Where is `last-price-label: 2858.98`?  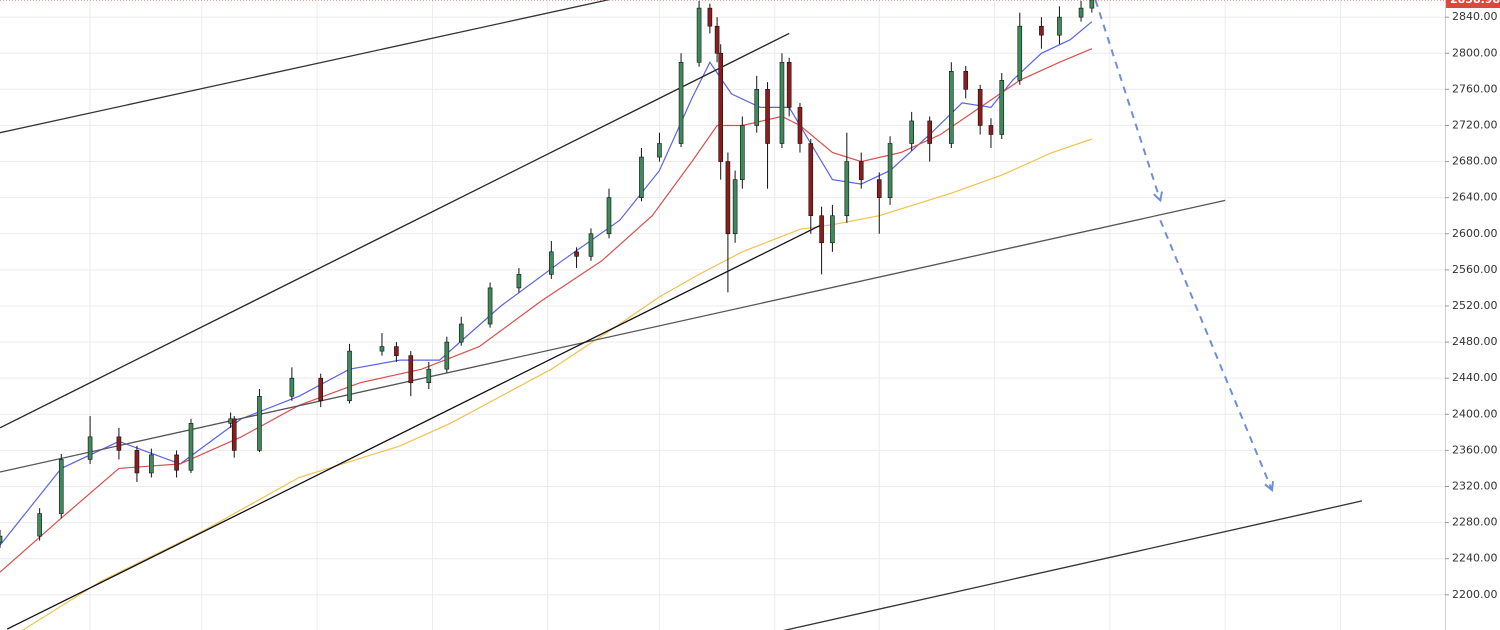
last-price-label: 2858.98 is located at coordinates (1475, 3).